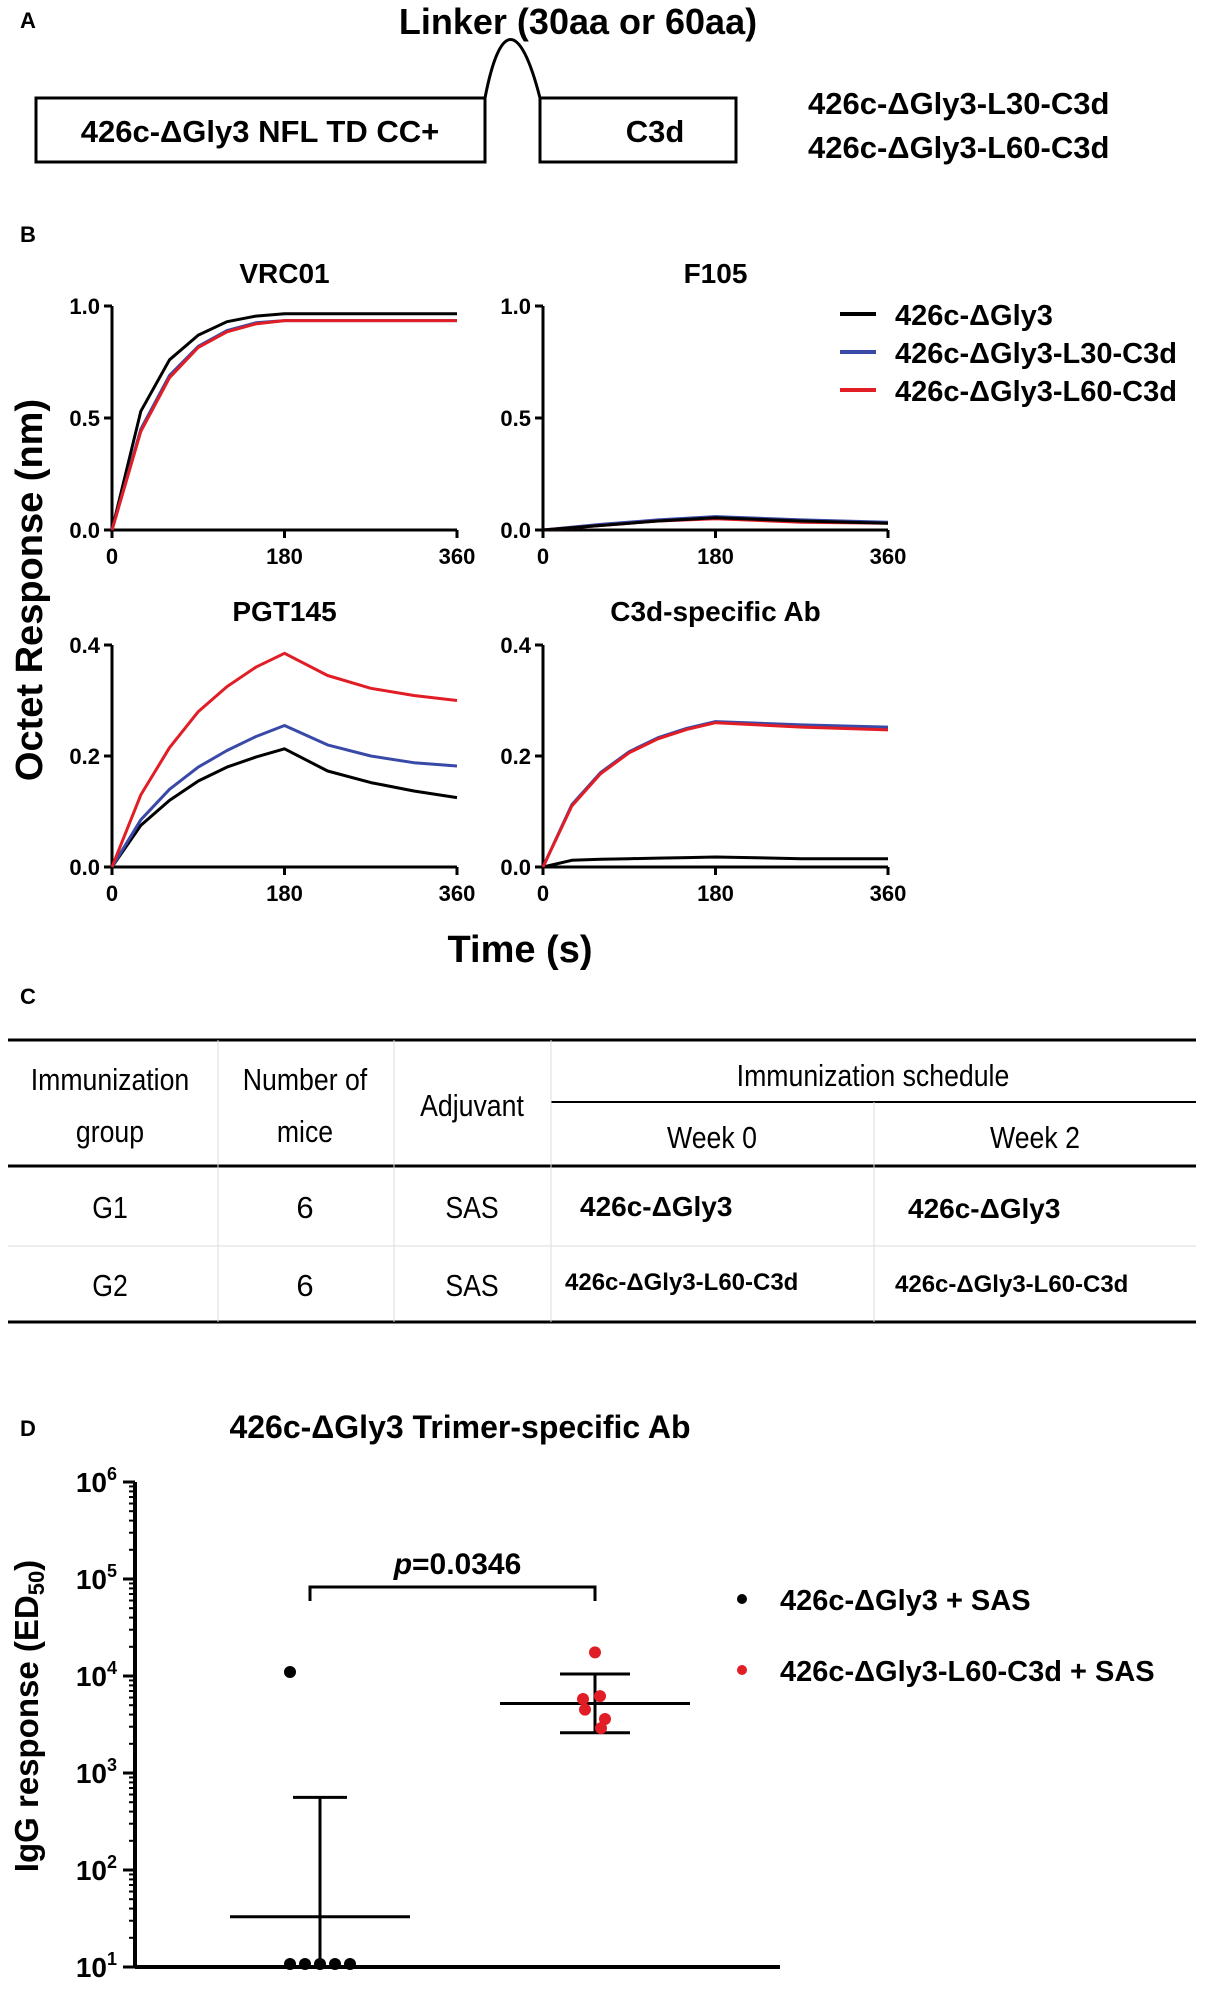 This screenshot has height=1992, width=1223. Describe the element at coordinates (742, 1599) in the screenshot. I see `legend-dot-g1` at that location.